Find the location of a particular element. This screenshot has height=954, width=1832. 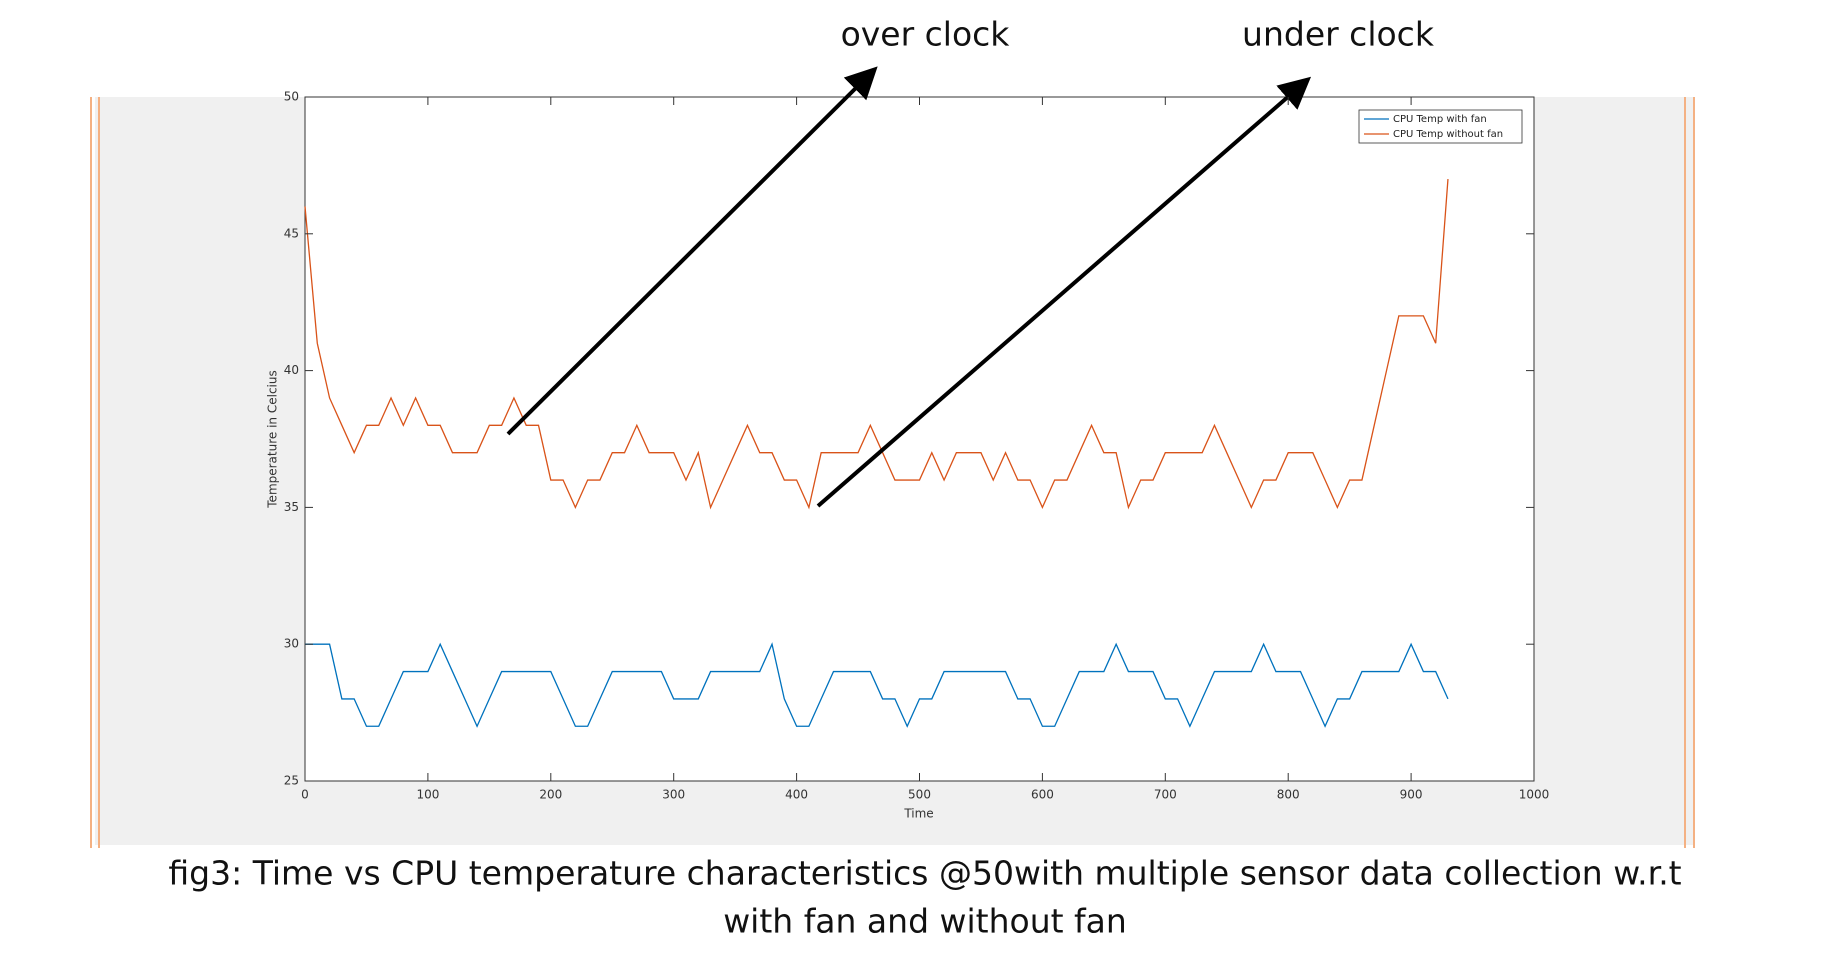

y-axis-label: Temperature in Celcius is located at coordinates (273, 439).